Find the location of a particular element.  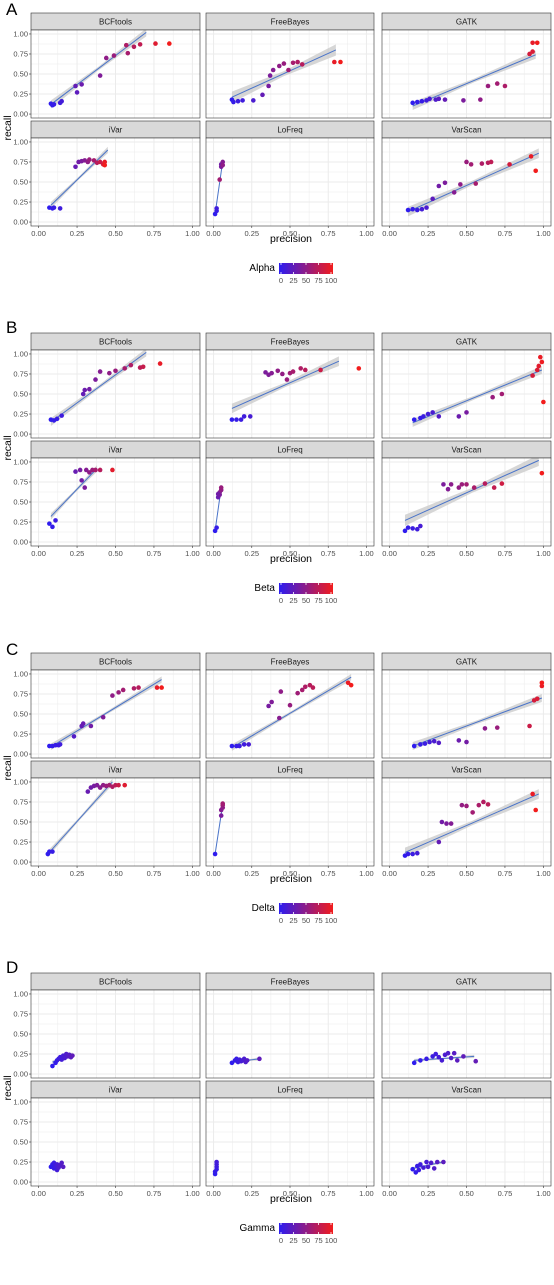

regression-line is located at coordinates (291, 712).